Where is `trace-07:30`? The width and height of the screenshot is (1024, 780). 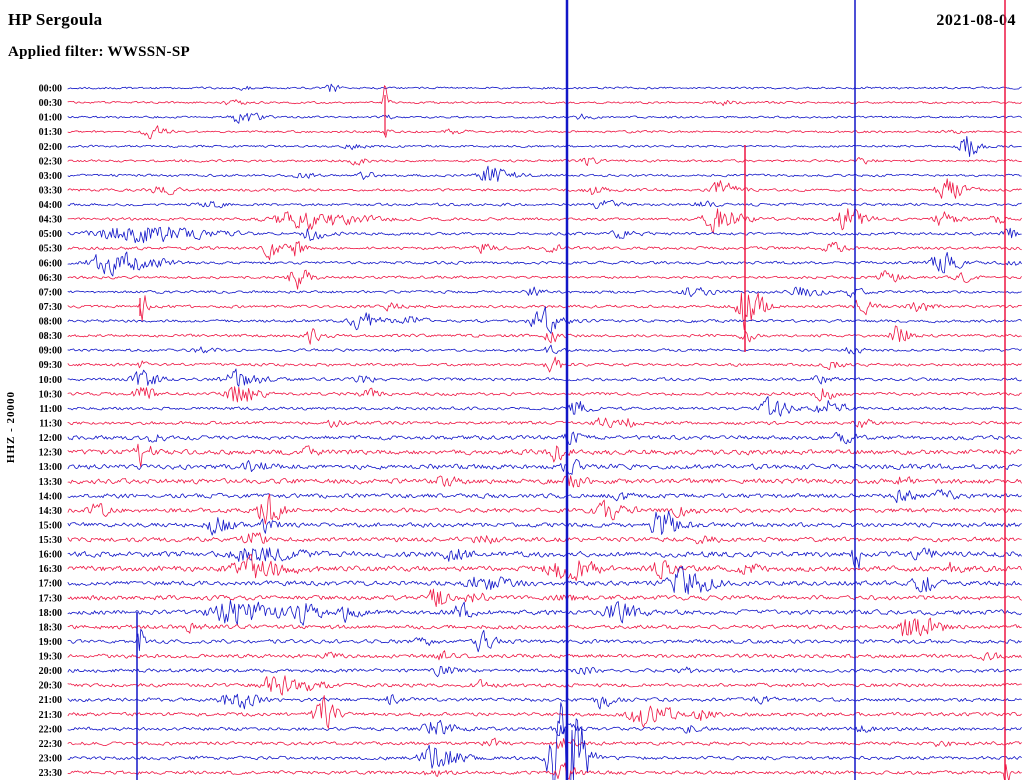
trace-07:30 is located at coordinates (544, 311).